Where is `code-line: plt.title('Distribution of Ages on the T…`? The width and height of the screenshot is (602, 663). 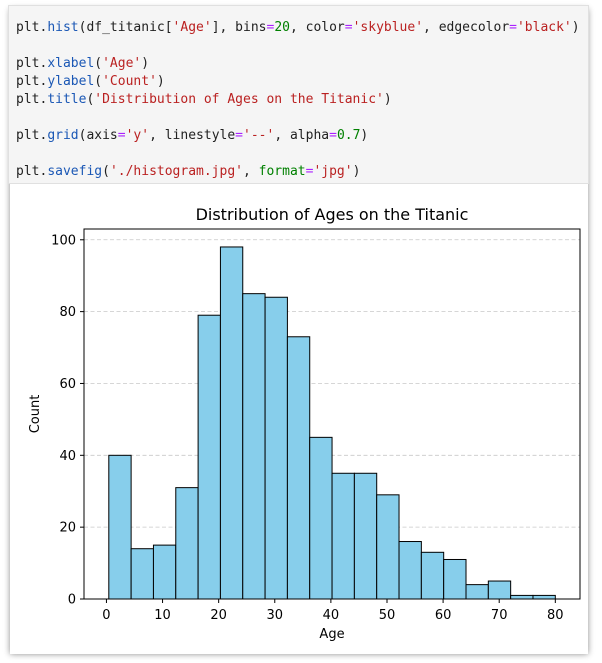
code-line: plt.title('Distribution of Ages on the T… is located at coordinates (302, 100).